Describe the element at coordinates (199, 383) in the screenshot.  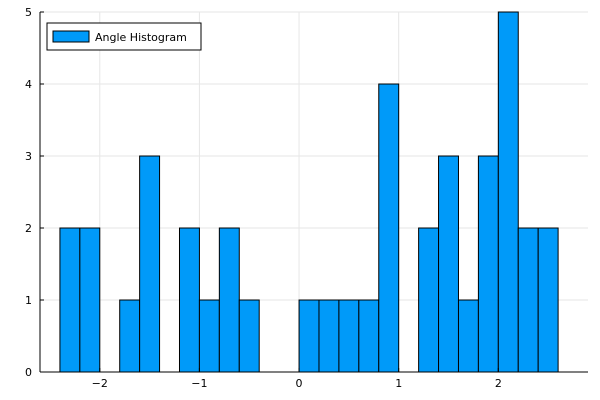
I see `x-tick-label: −1` at that location.